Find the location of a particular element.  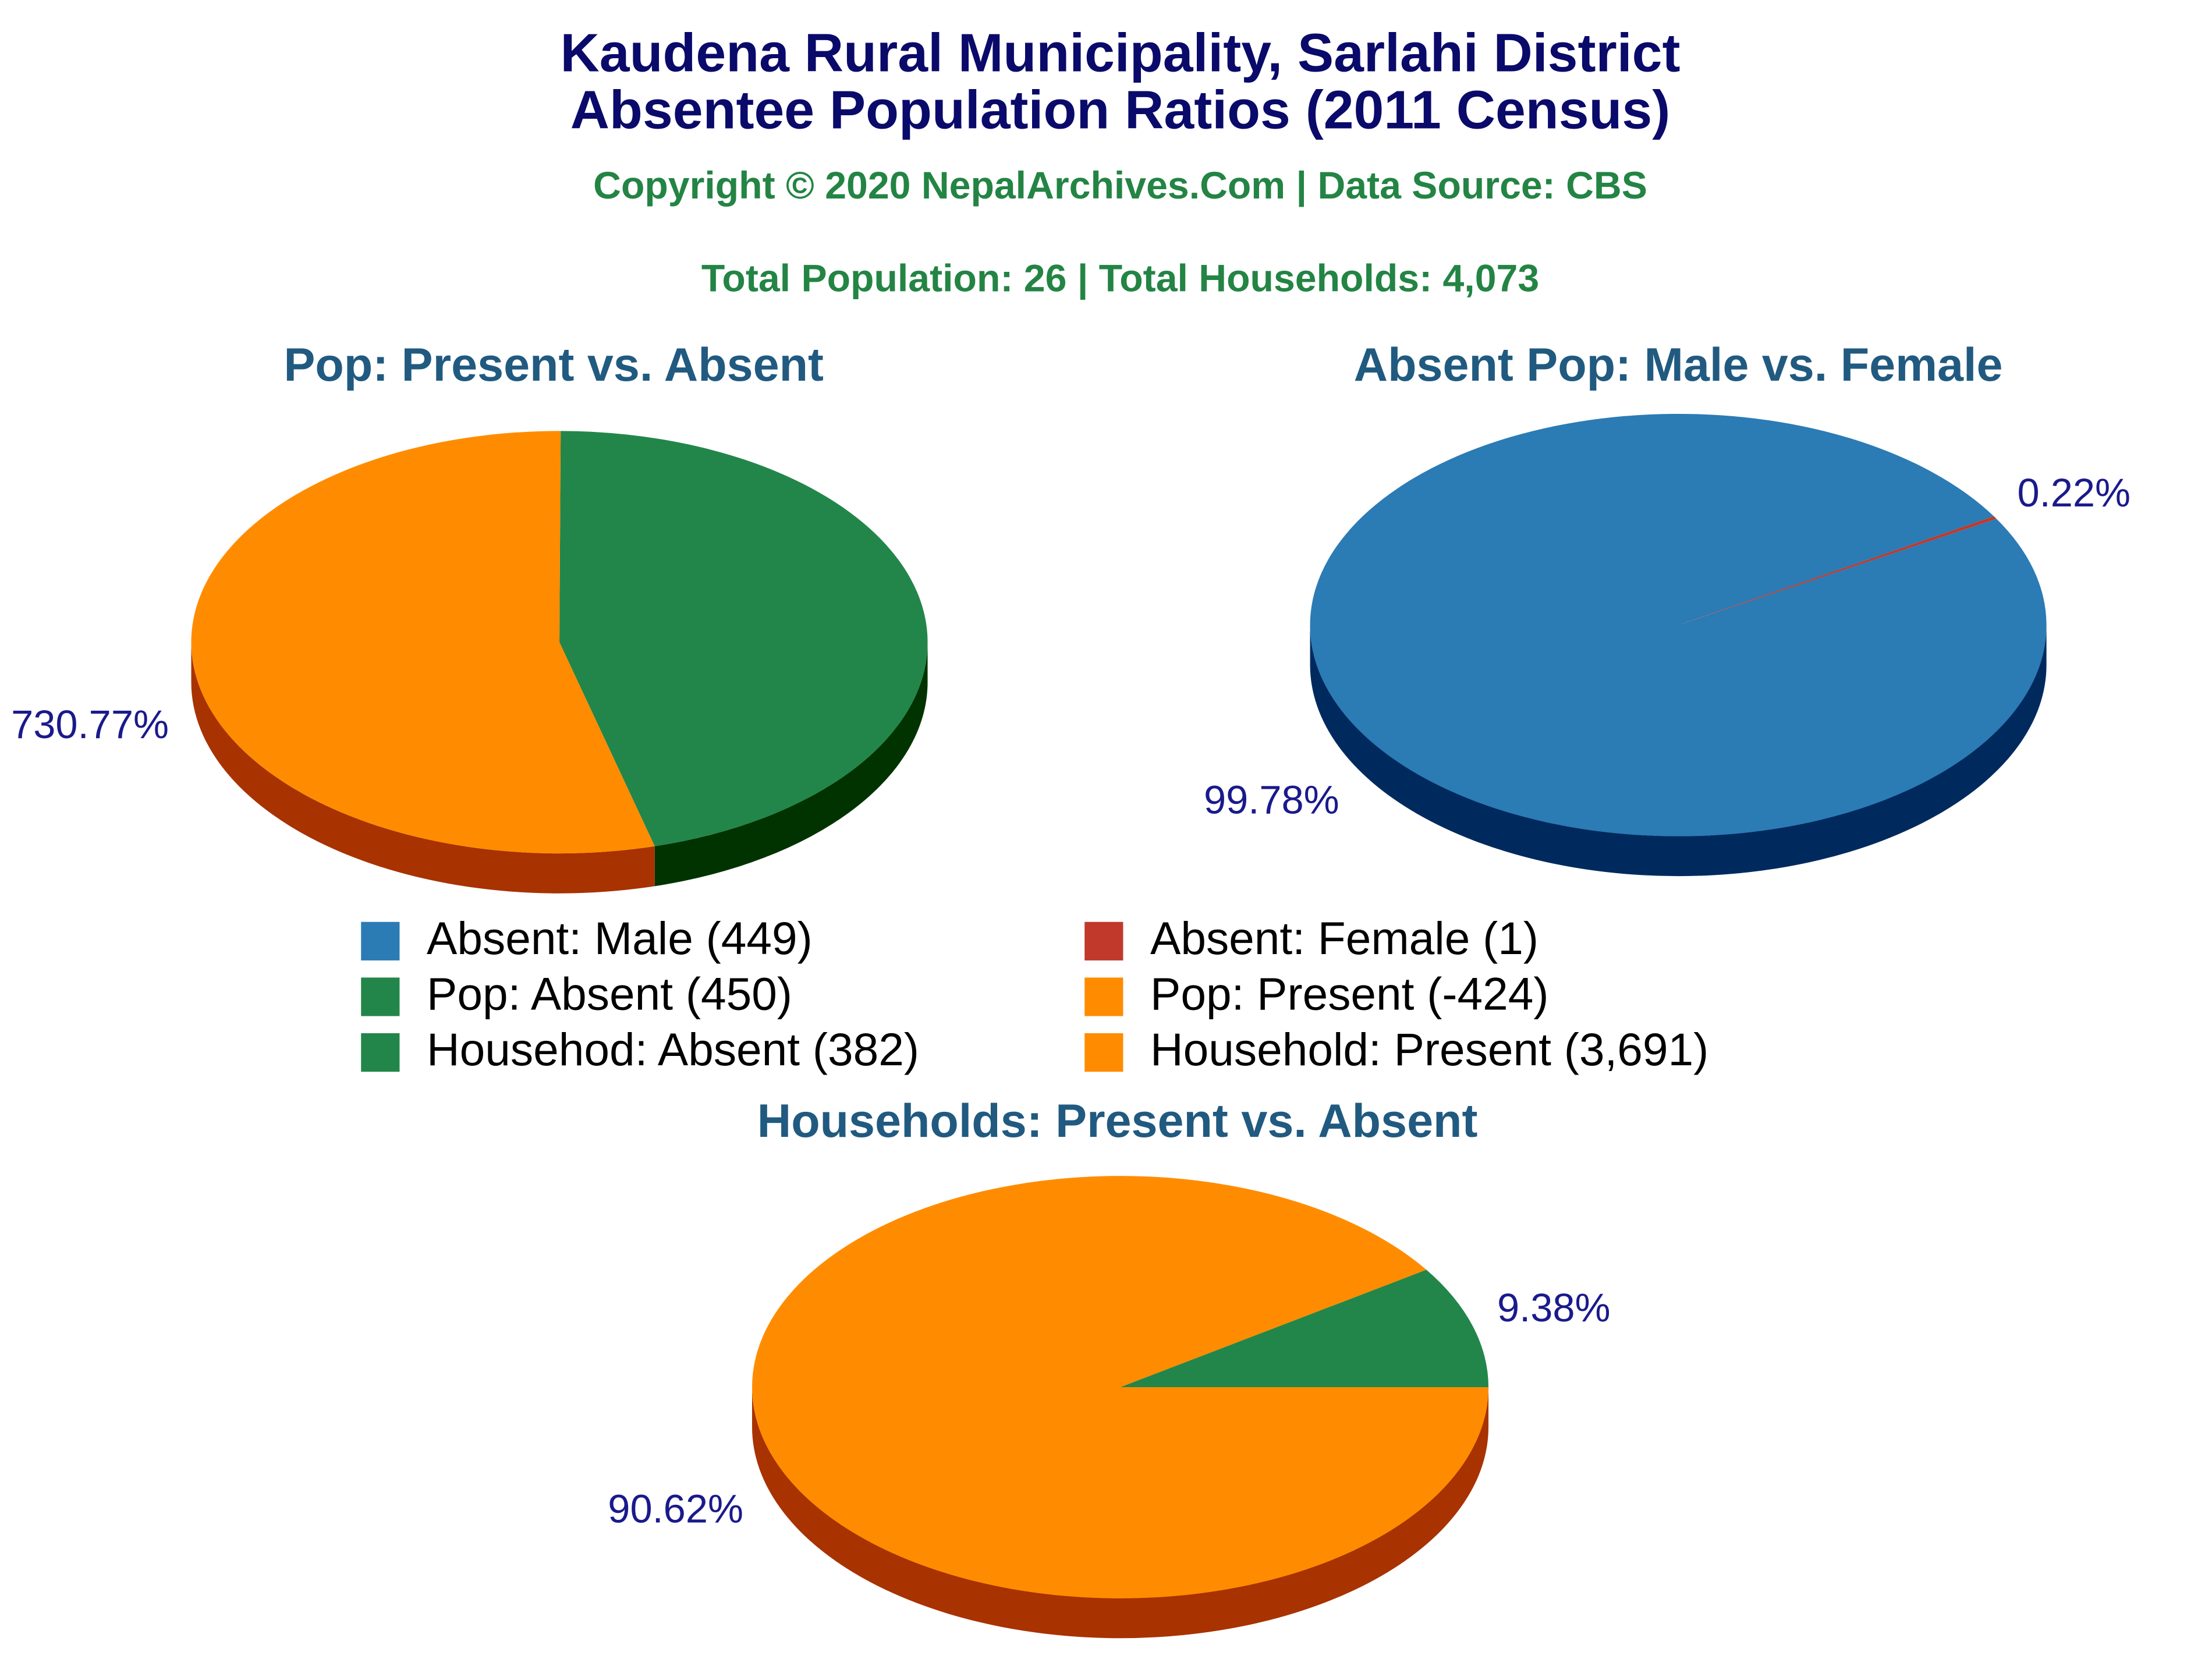

pie-title: Households: Present vs. Absent is located at coordinates (1117, 1121).